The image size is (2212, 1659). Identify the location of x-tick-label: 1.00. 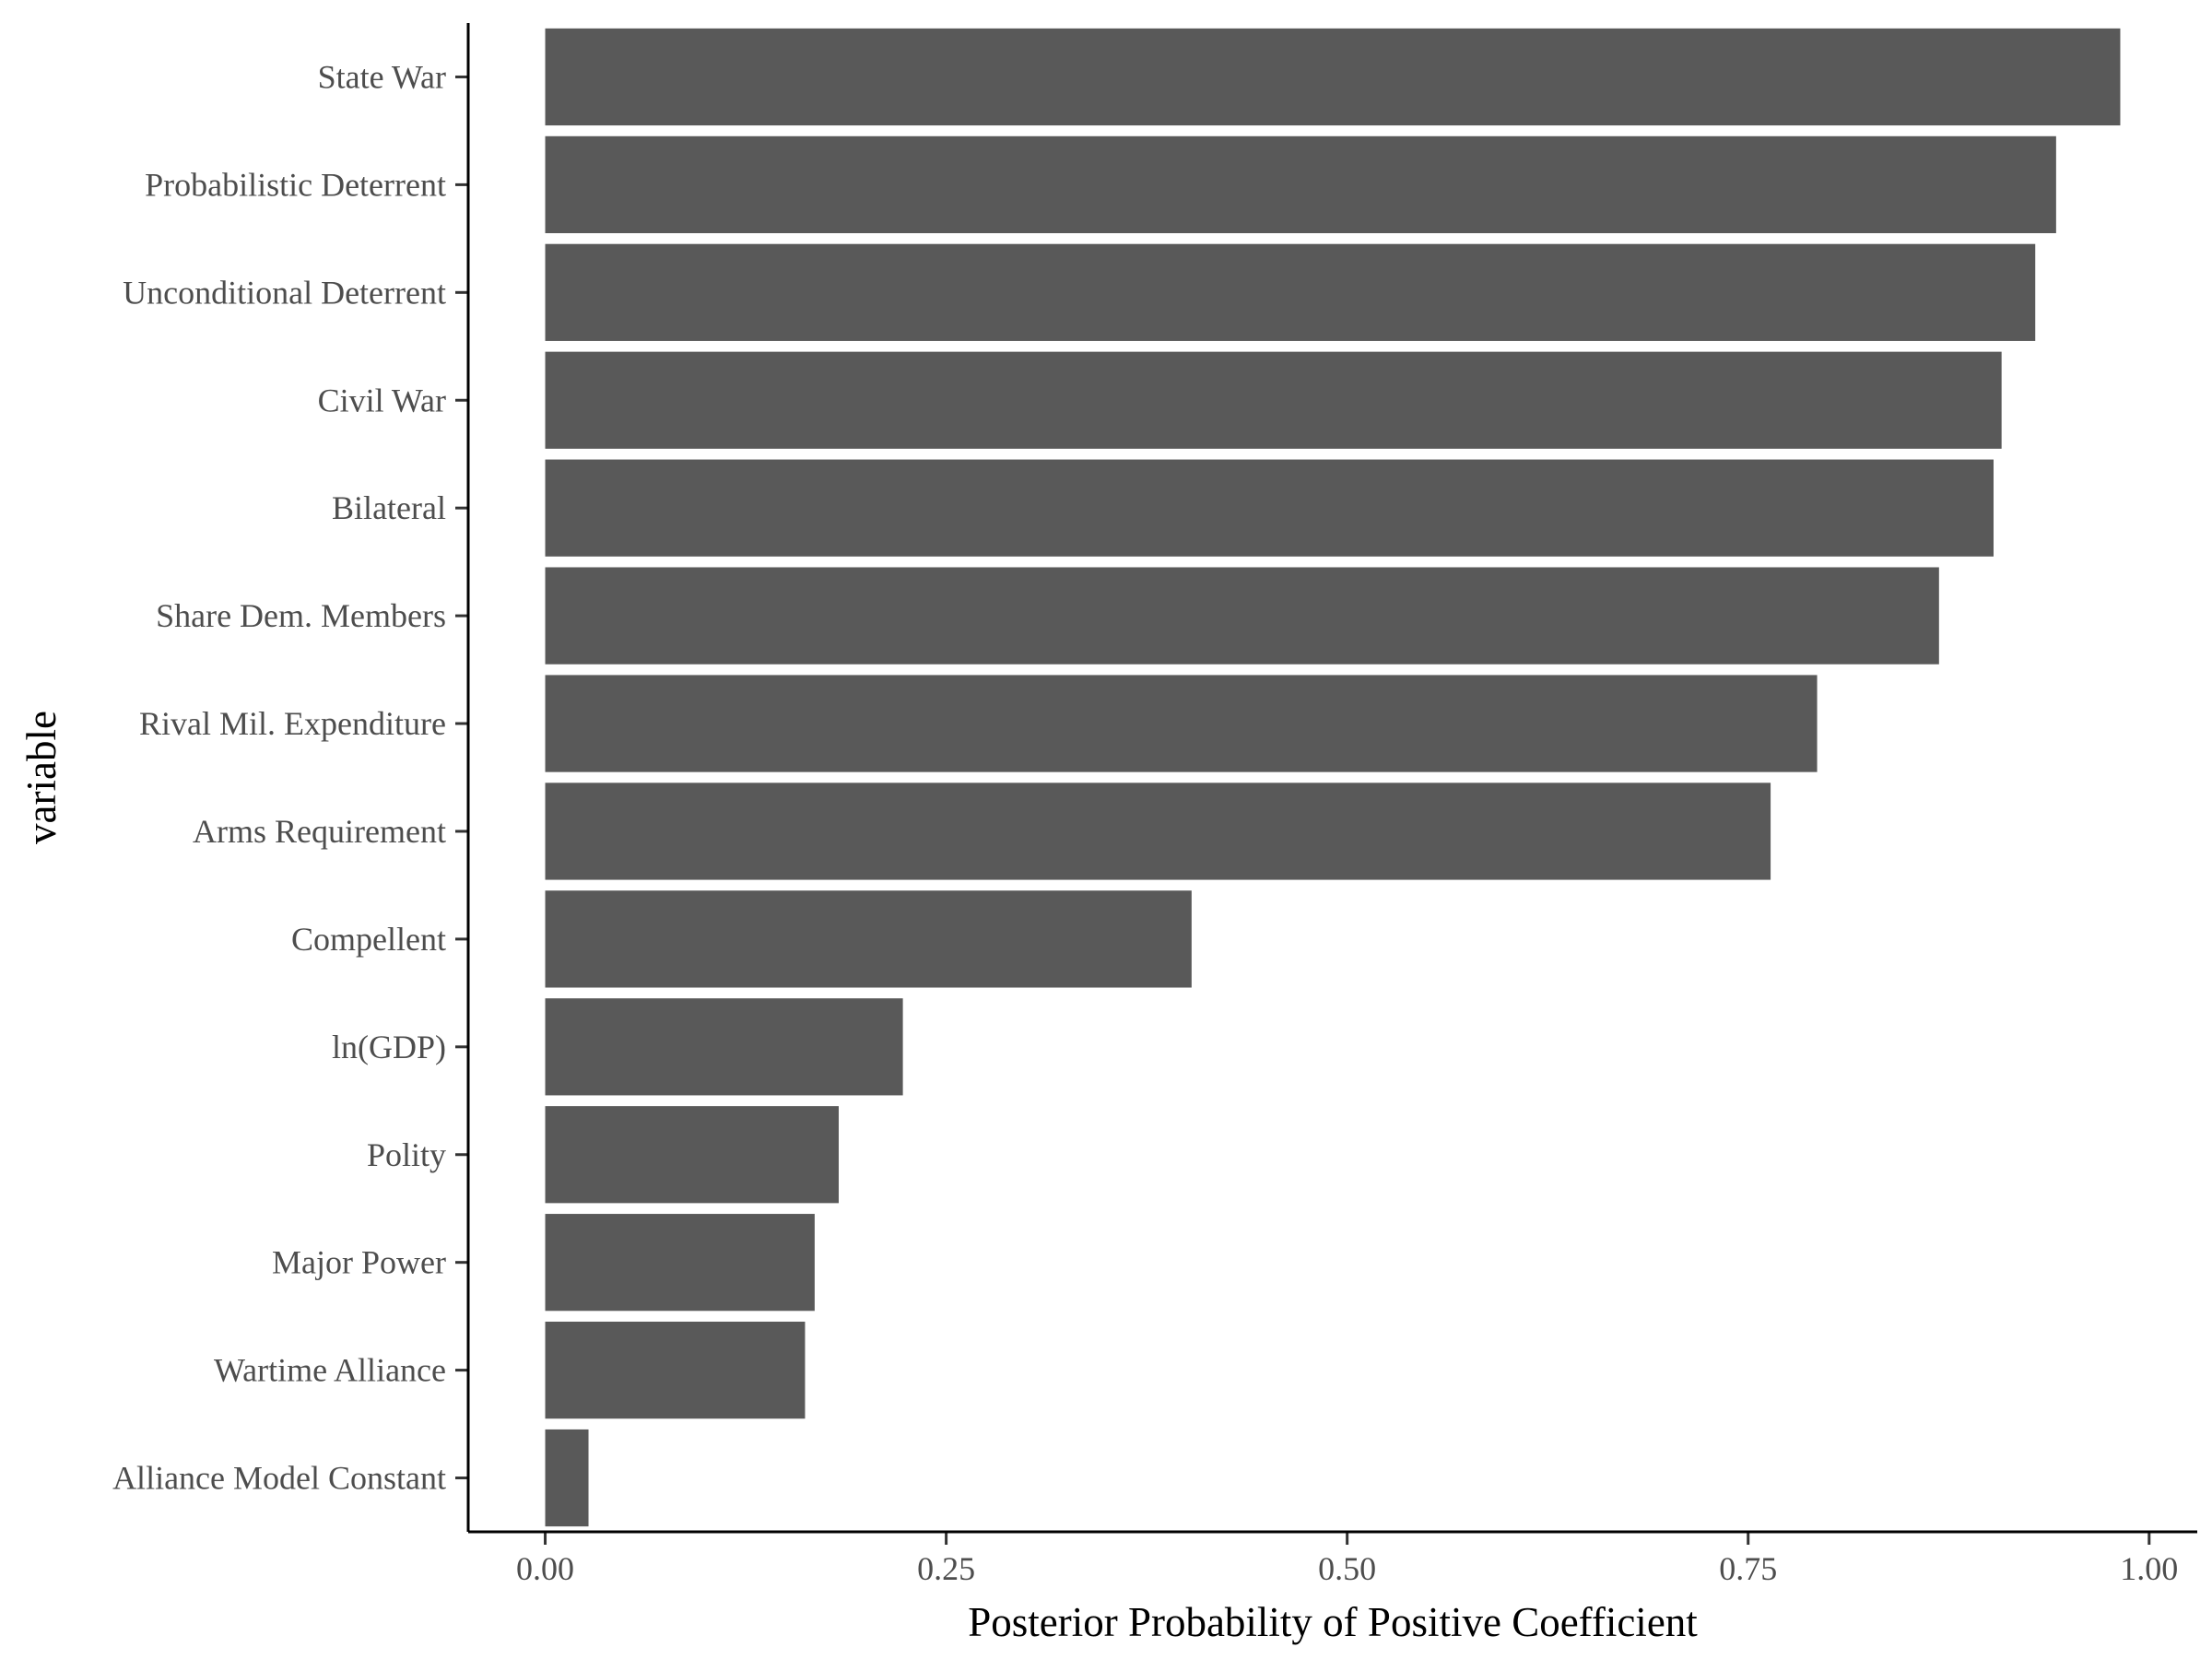
(2149, 1568).